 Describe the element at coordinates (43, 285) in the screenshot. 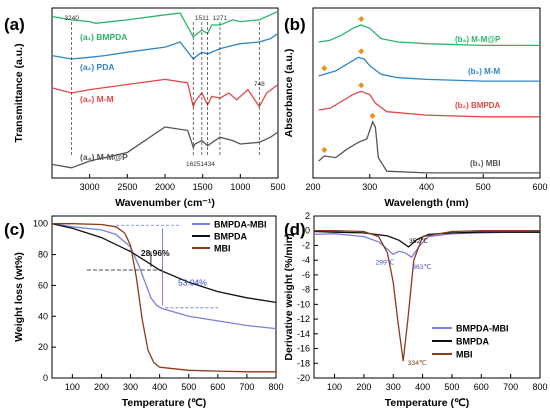

I see `y-tick-label: 60` at that location.